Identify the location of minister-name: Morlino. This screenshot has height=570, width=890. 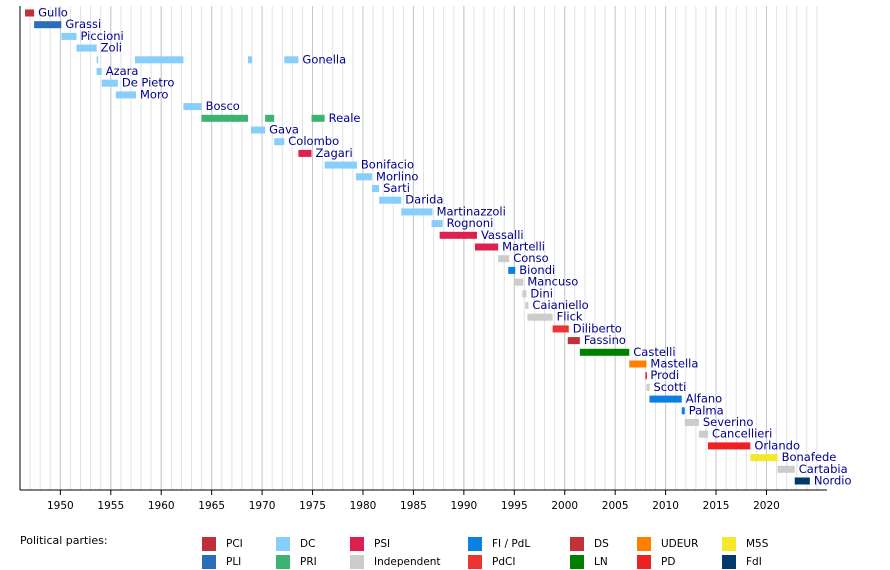
(397, 176).